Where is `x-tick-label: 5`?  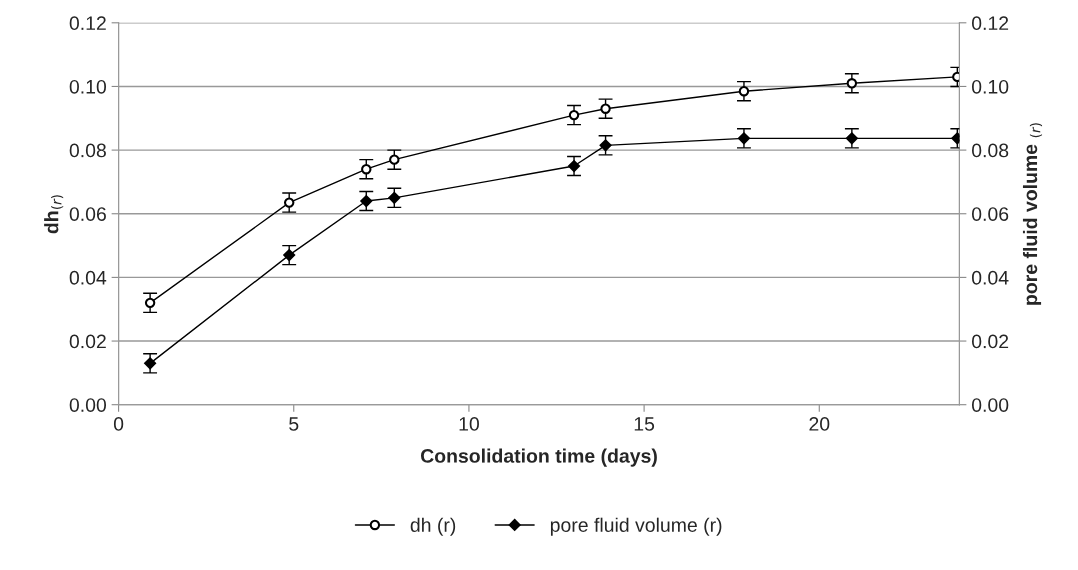
x-tick-label: 5 is located at coordinates (294, 424).